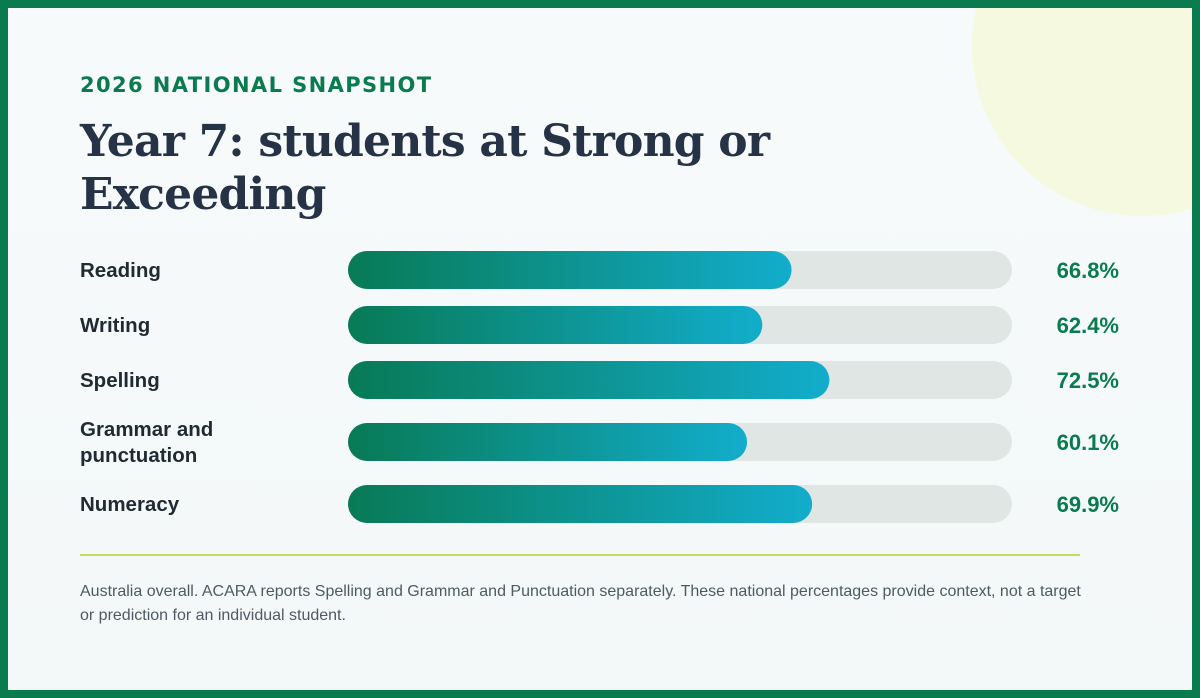 The image size is (1200, 698). I want to click on value-label: 69.9%, so click(1088, 504).